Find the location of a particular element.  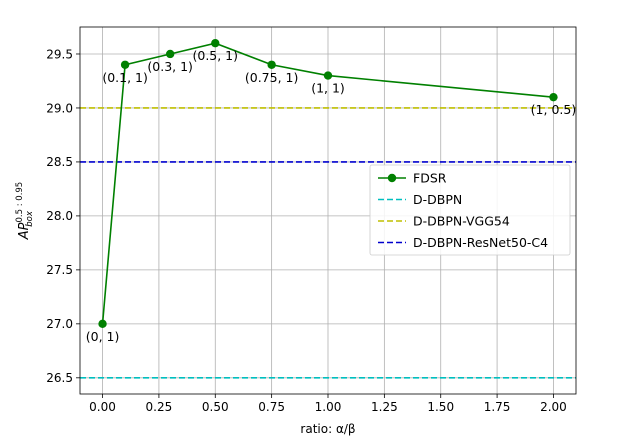

y-axis-title-base: AP is located at coordinates (24, 231).